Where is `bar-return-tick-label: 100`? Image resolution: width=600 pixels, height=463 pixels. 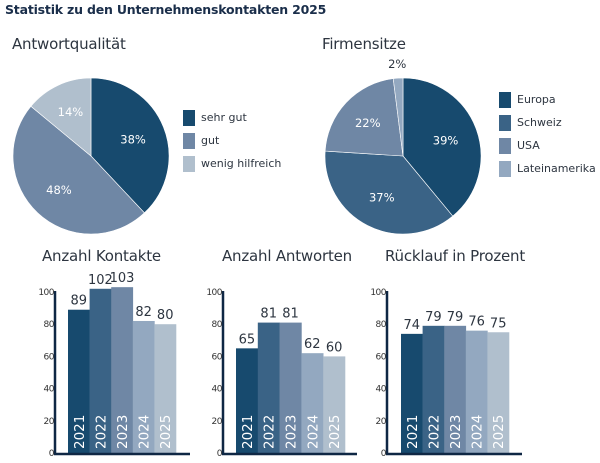 bar-return-tick-label: 100 is located at coordinates (378, 293).